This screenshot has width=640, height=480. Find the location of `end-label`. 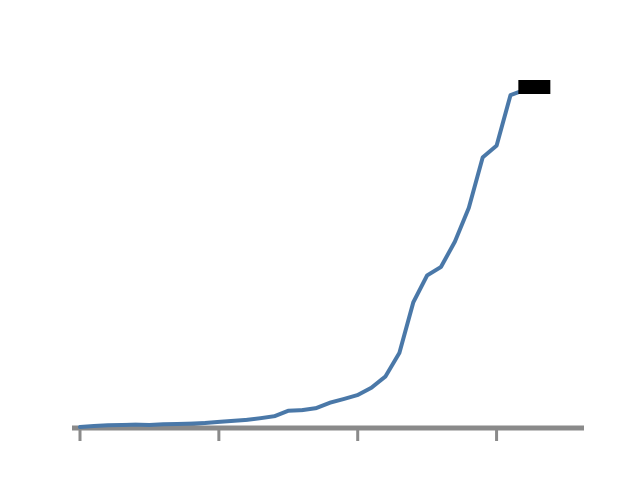

end-label is located at coordinates (534, 87).